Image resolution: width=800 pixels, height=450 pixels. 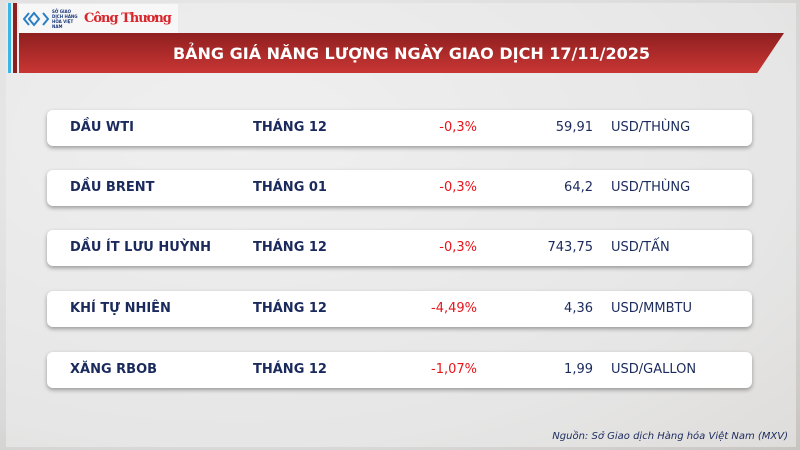 What do you see at coordinates (578, 369) in the screenshot?
I see `price-value: 1,99` at bounding box center [578, 369].